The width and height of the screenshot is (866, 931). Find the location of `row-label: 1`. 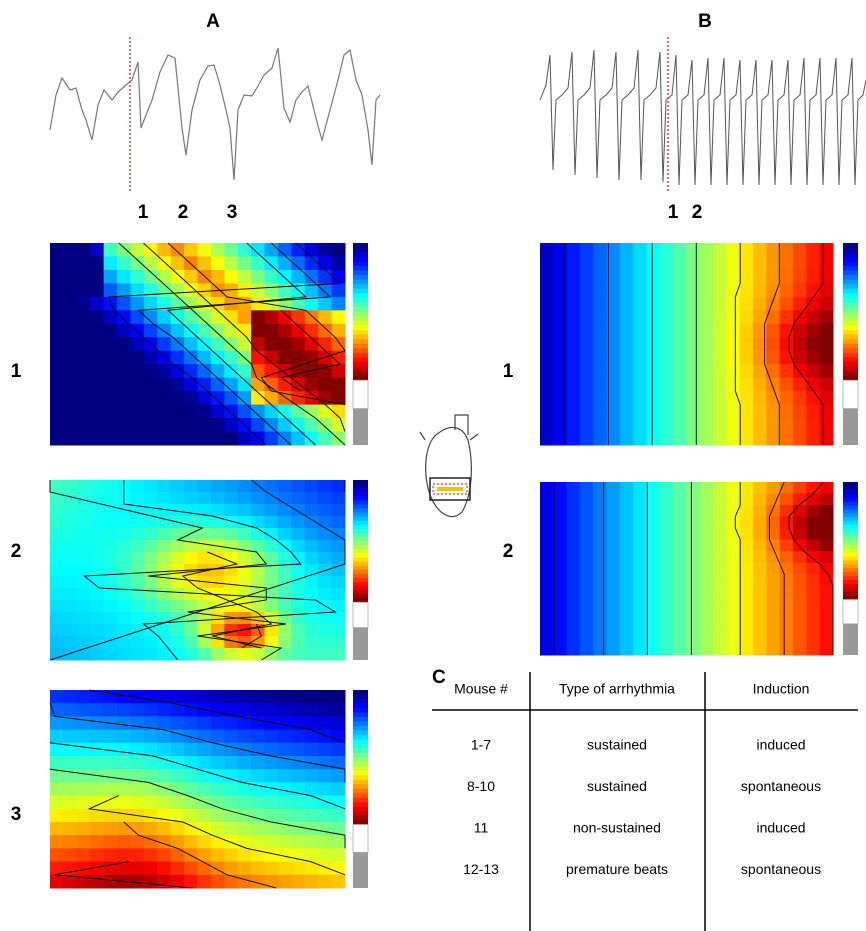

row-label: 1 is located at coordinates (16, 371).